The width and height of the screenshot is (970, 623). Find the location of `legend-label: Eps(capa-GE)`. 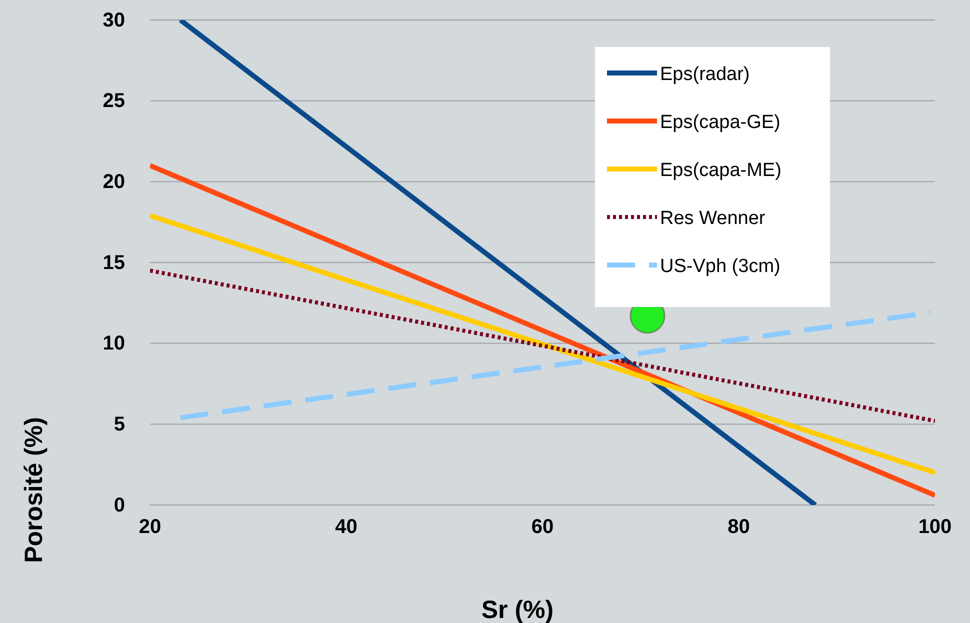

legend-label: Eps(capa-GE) is located at coordinates (720, 122).